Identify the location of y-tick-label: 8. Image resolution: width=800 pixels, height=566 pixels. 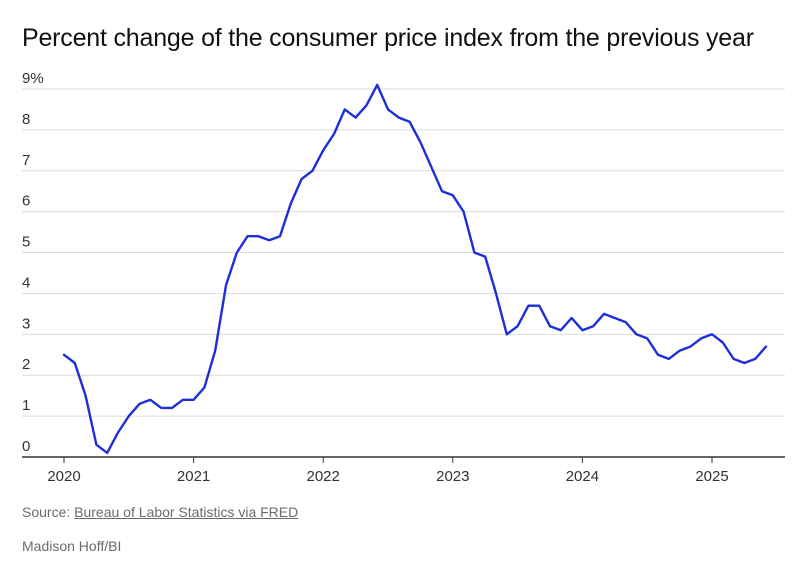
(26, 119).